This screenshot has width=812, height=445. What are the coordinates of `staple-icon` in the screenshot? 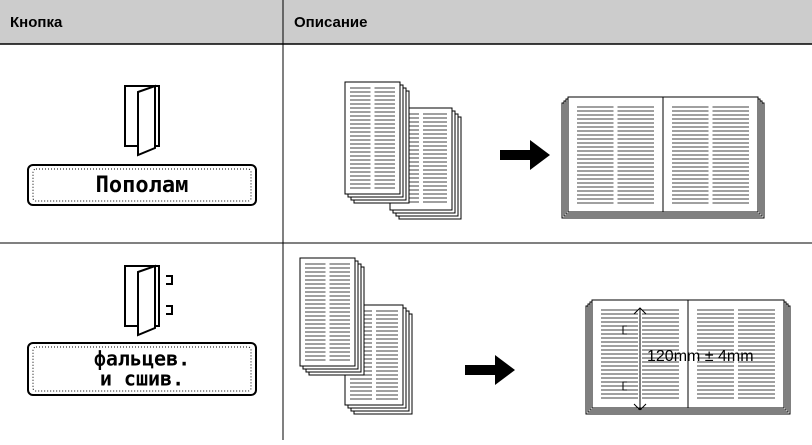 It's located at (148, 300).